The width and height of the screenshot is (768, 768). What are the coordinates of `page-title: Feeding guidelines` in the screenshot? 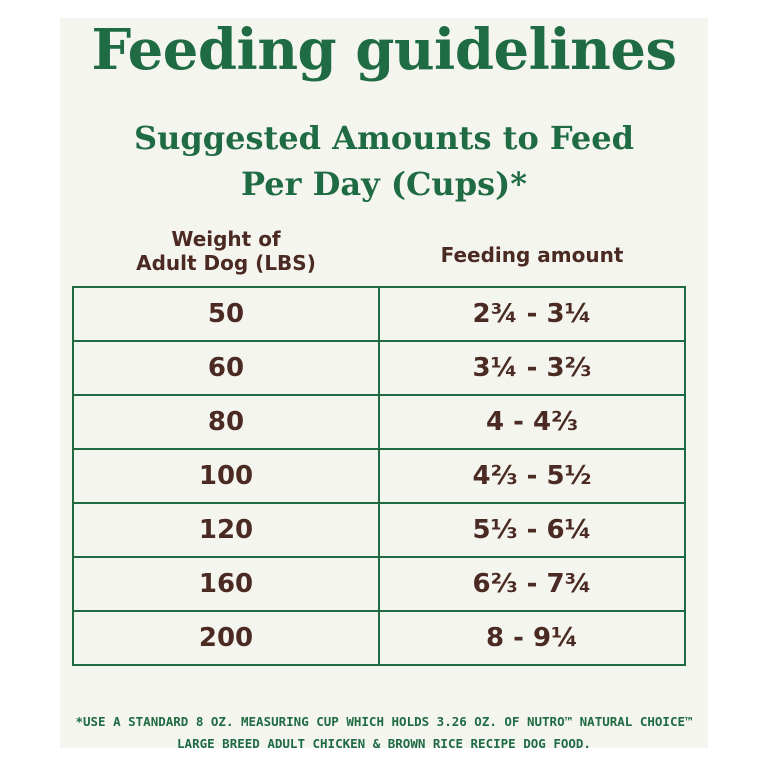 It's located at (384, 50).